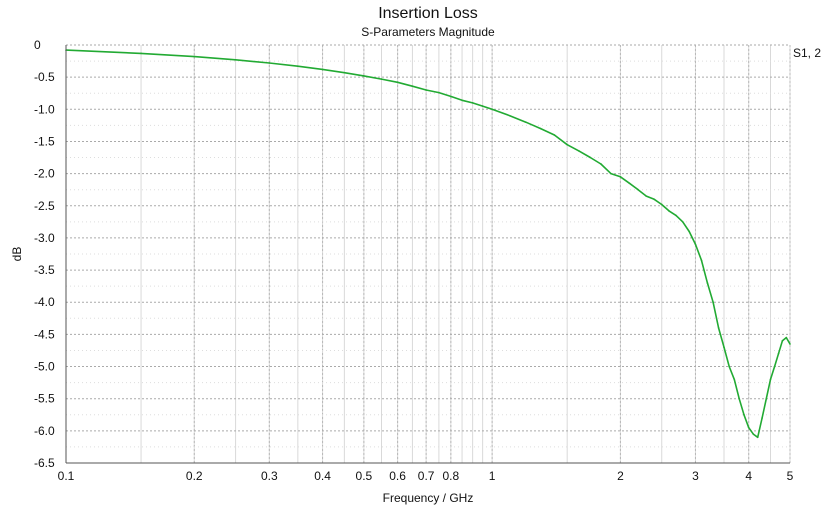 Image resolution: width=838 pixels, height=510 pixels. I want to click on y-tick-label: -6.5, so click(44, 463).